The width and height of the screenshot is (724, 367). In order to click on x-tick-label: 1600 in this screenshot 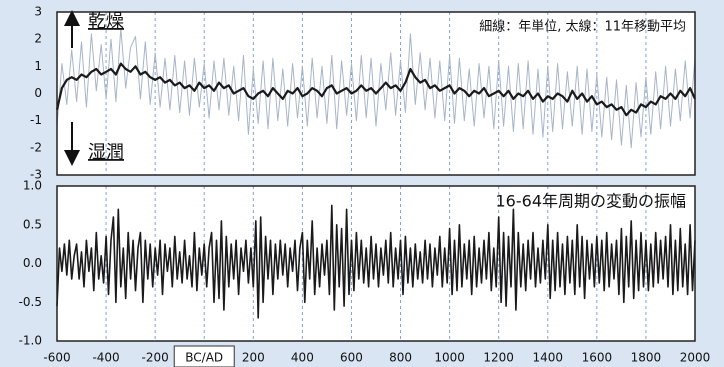, I will do `click(597, 358)`.